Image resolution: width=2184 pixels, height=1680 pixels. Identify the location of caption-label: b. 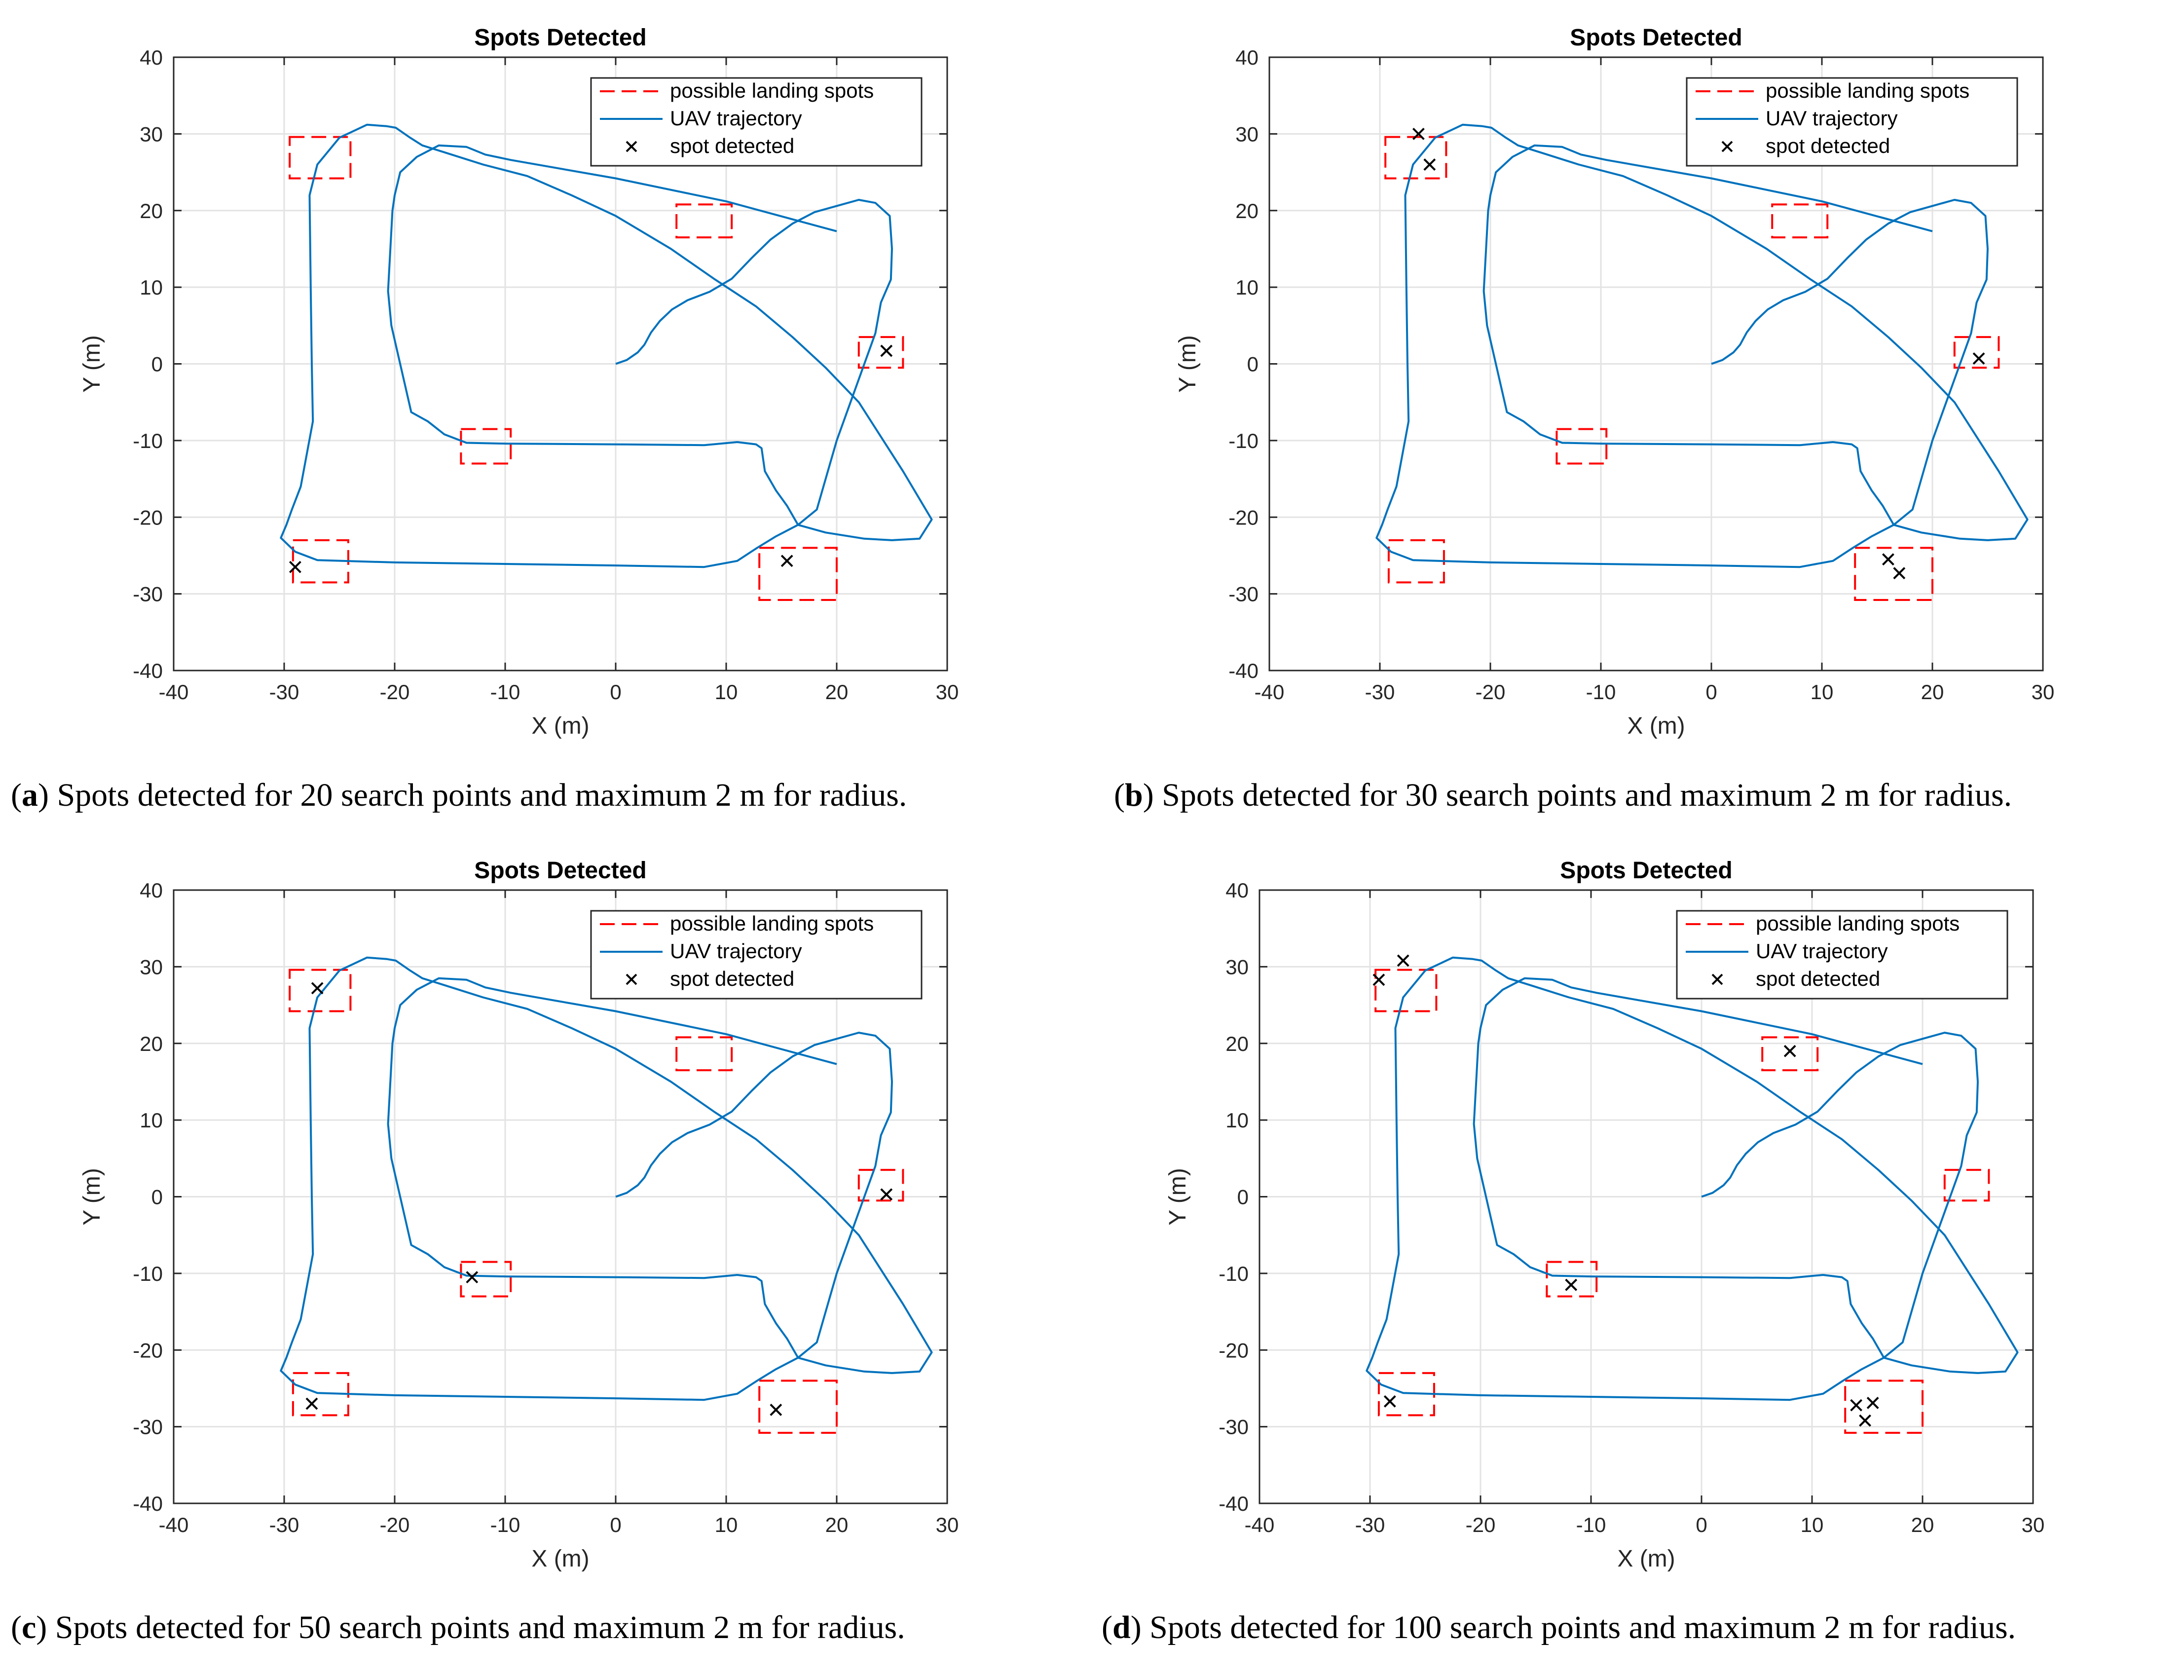
(1134, 795).